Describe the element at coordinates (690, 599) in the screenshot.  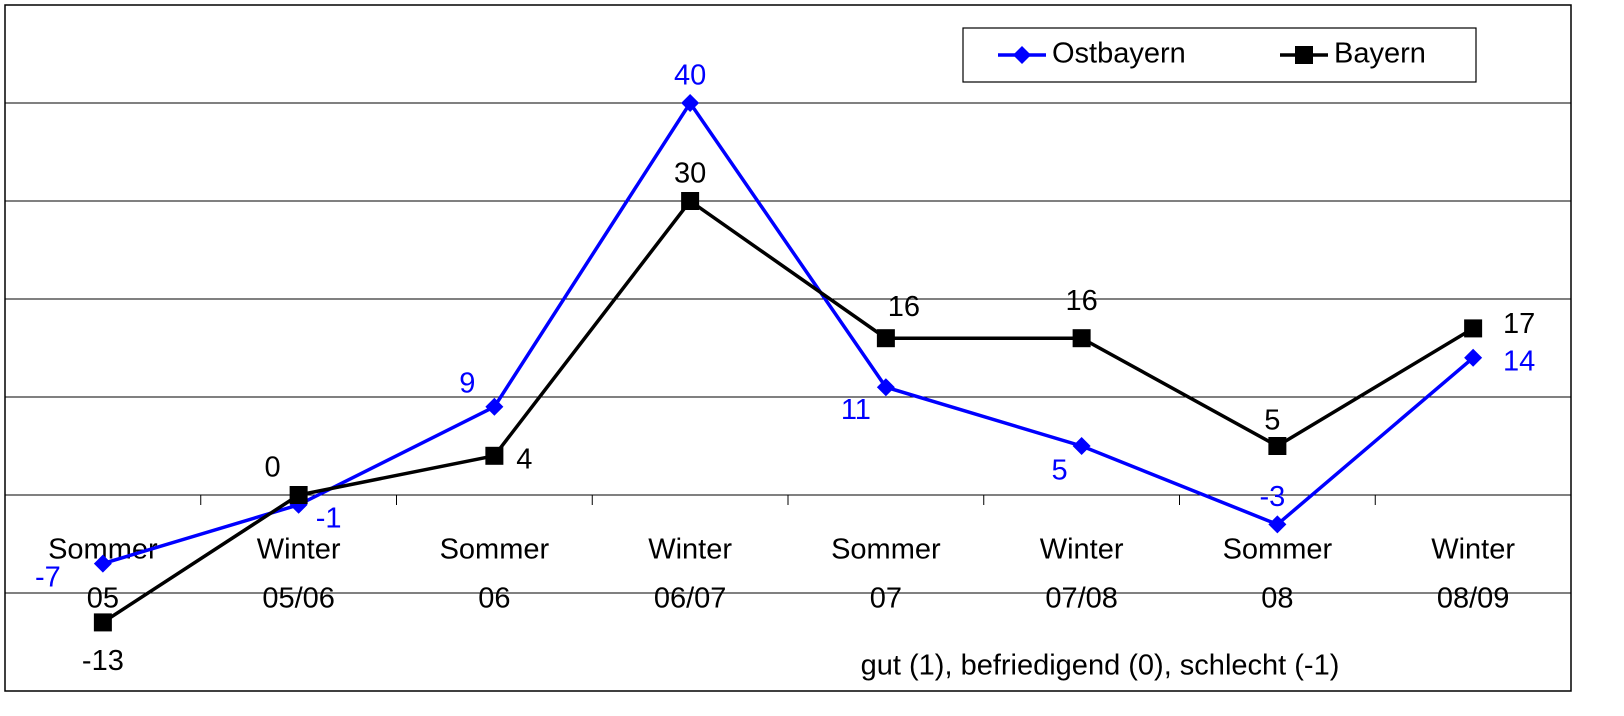
I see `x-tick-label: 06/07` at that location.